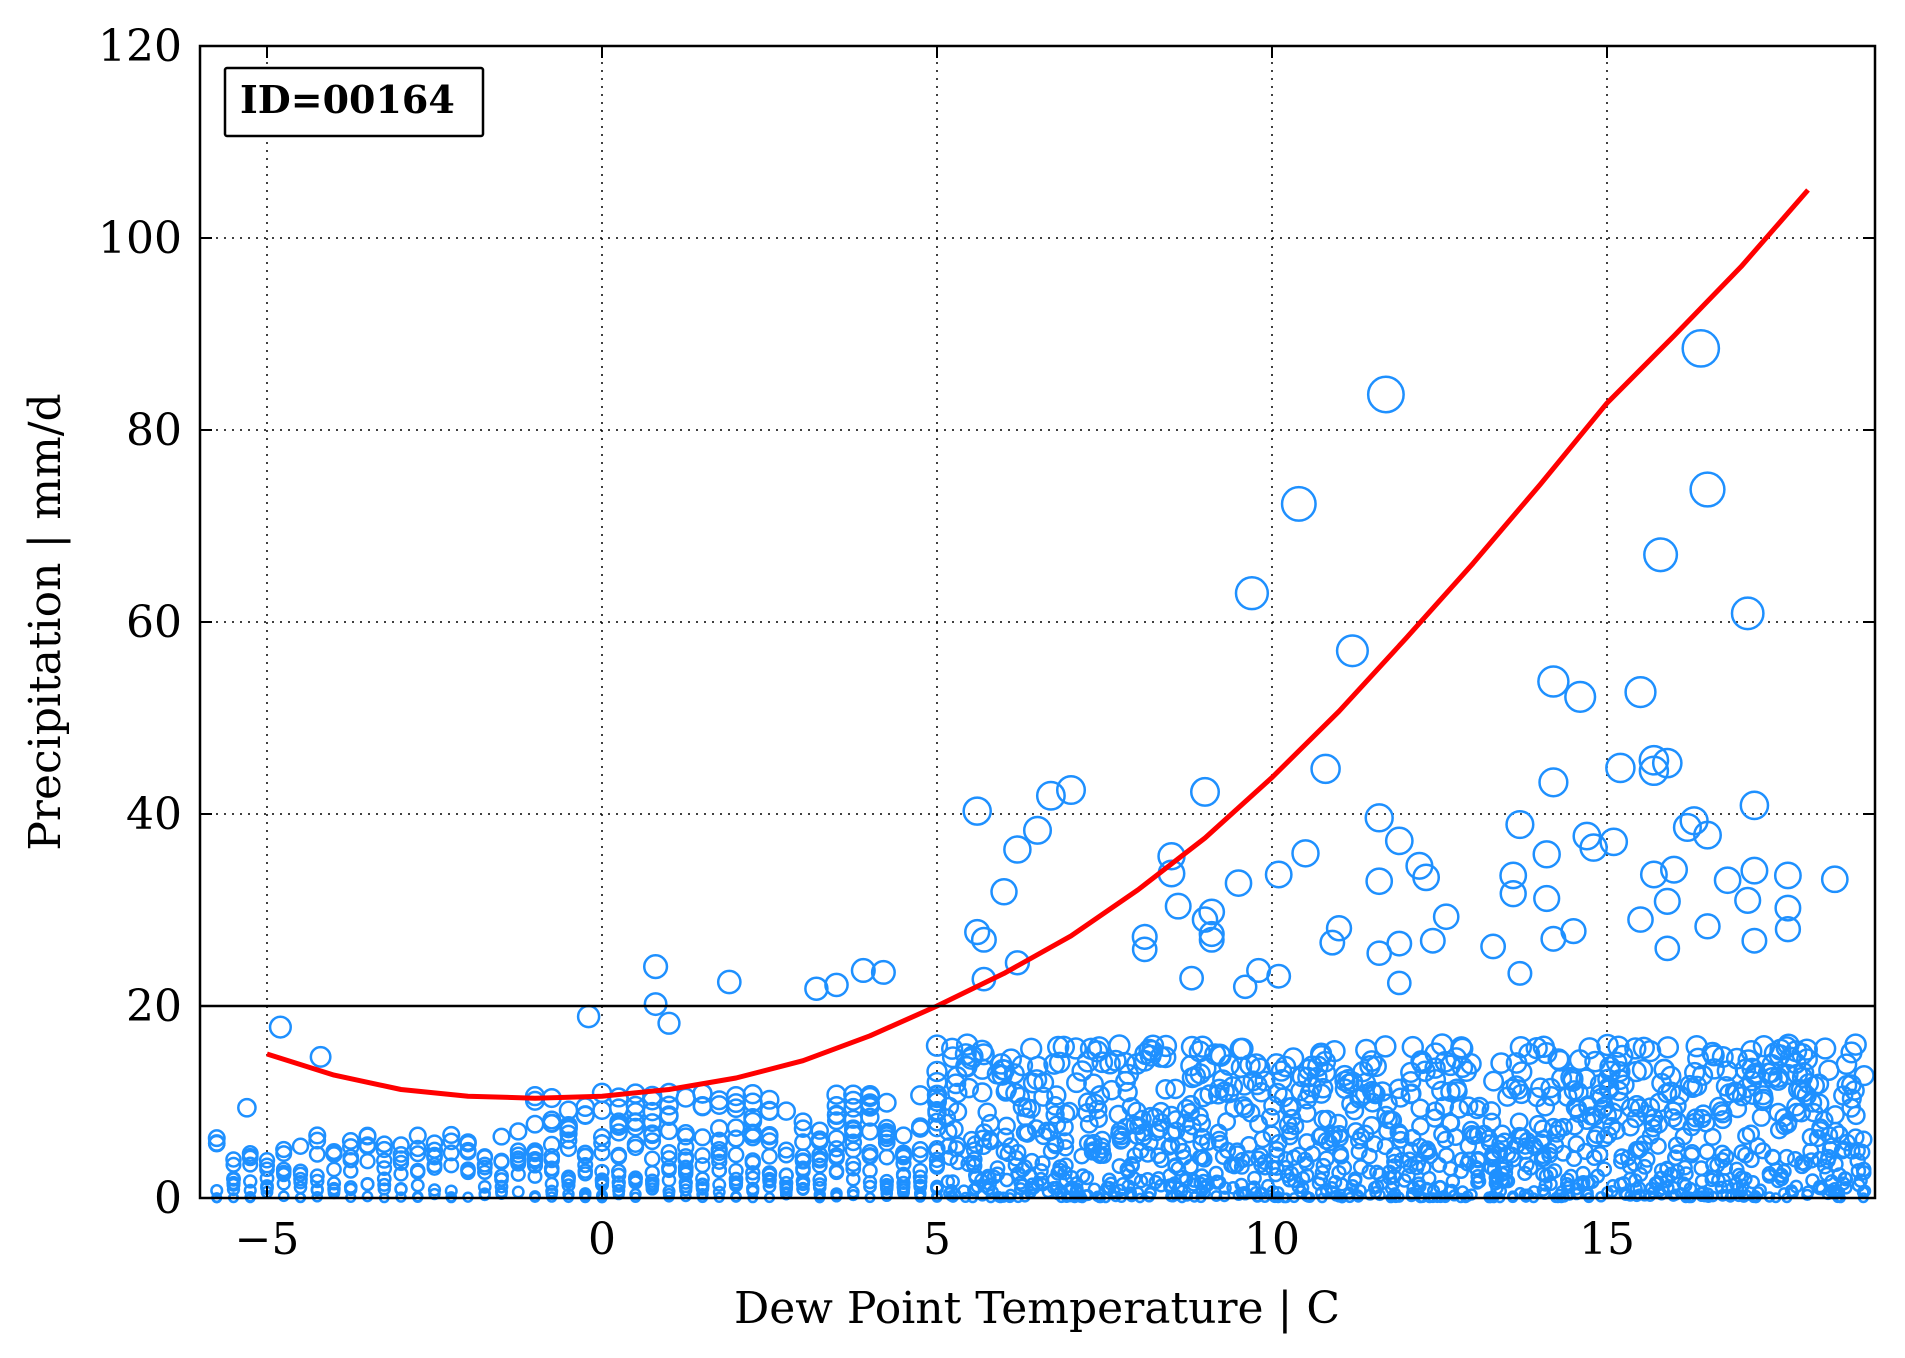 The height and width of the screenshot is (1358, 1905). Describe the element at coordinates (154, 1006) in the screenshot. I see `y-tick-label: 20` at that location.